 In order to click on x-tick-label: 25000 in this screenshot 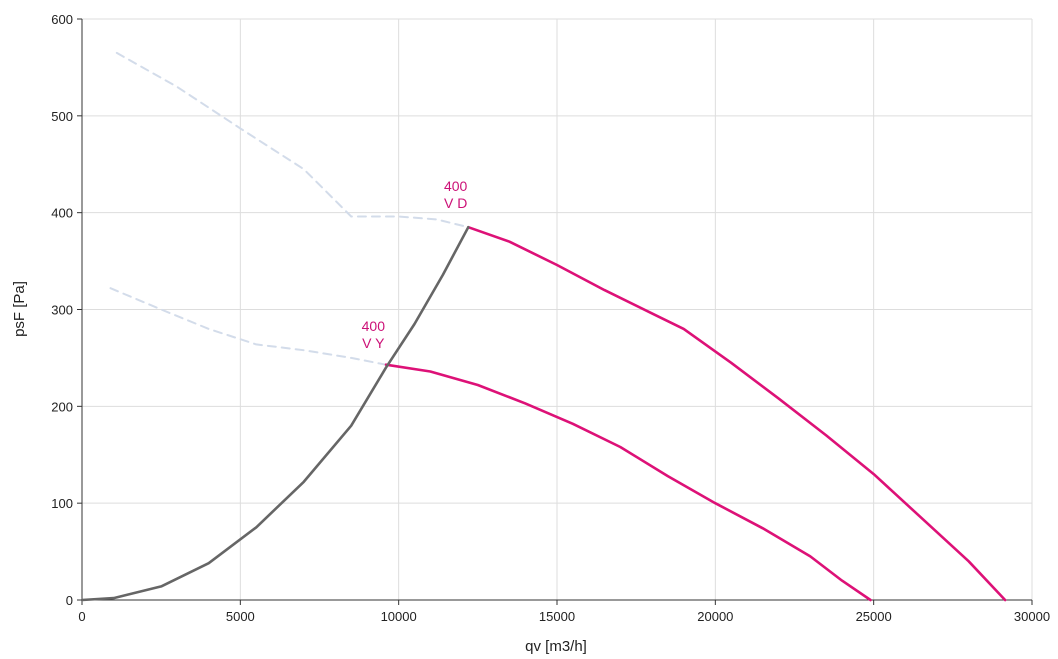, I will do `click(874, 616)`.